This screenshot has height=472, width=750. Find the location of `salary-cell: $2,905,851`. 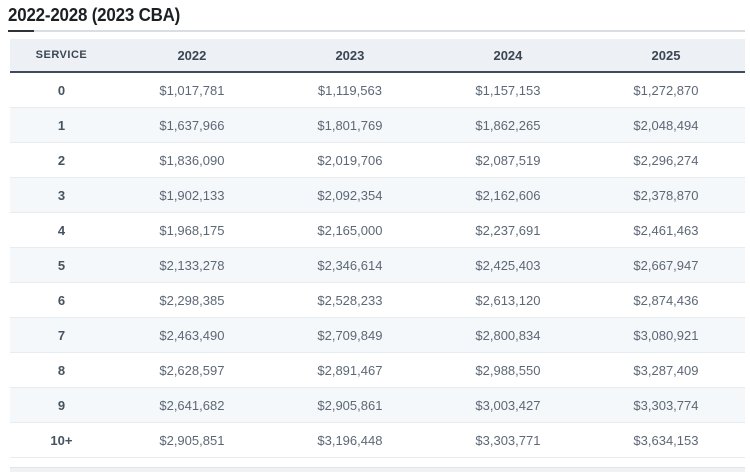

salary-cell: $2,905,851 is located at coordinates (191, 440).